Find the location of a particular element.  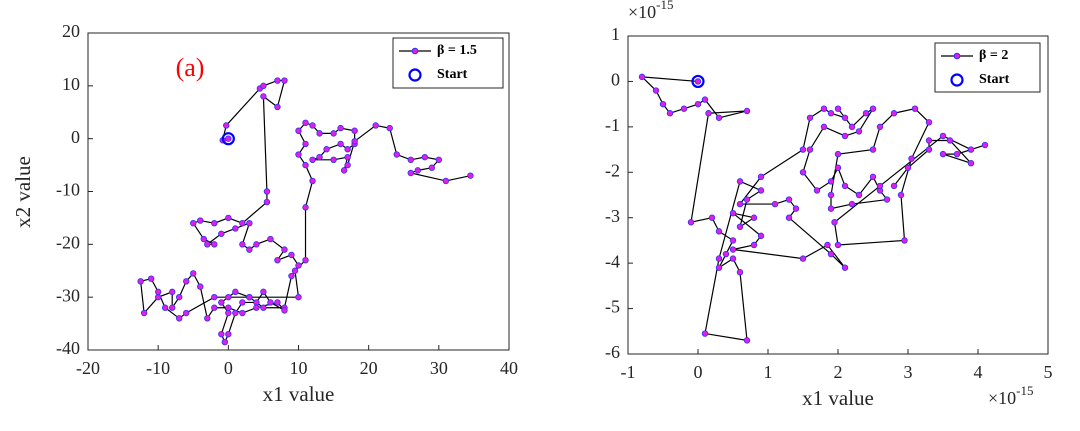

x-tick-label: 3 is located at coordinates (908, 372).